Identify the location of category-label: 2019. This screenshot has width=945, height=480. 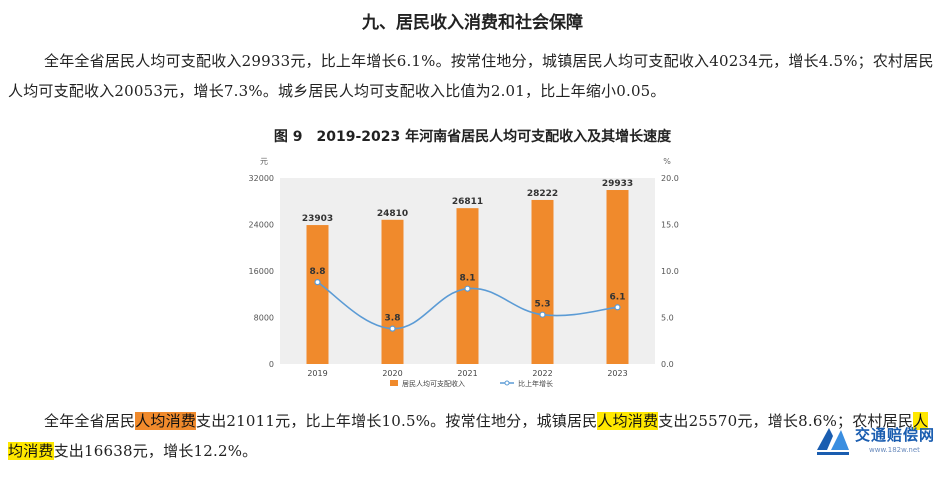
(317, 373).